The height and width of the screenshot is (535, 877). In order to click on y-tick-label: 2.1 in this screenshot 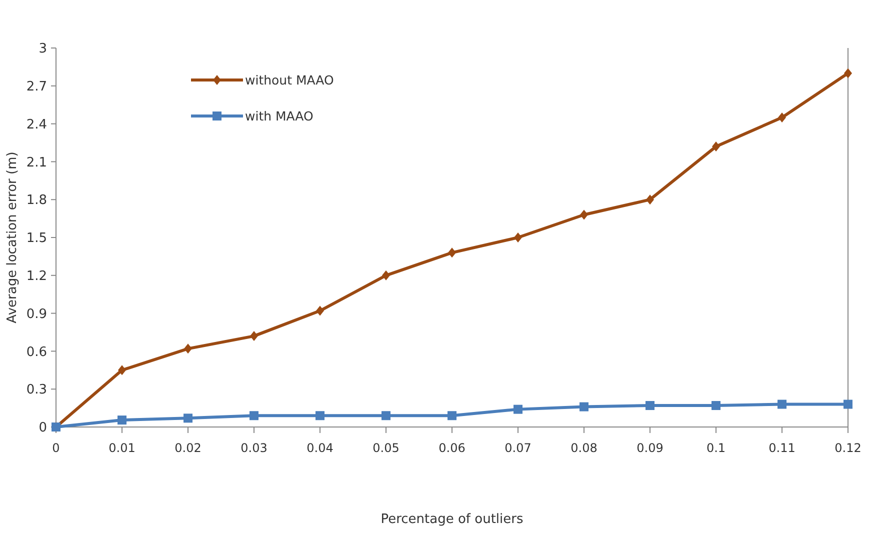, I will do `click(36, 162)`.